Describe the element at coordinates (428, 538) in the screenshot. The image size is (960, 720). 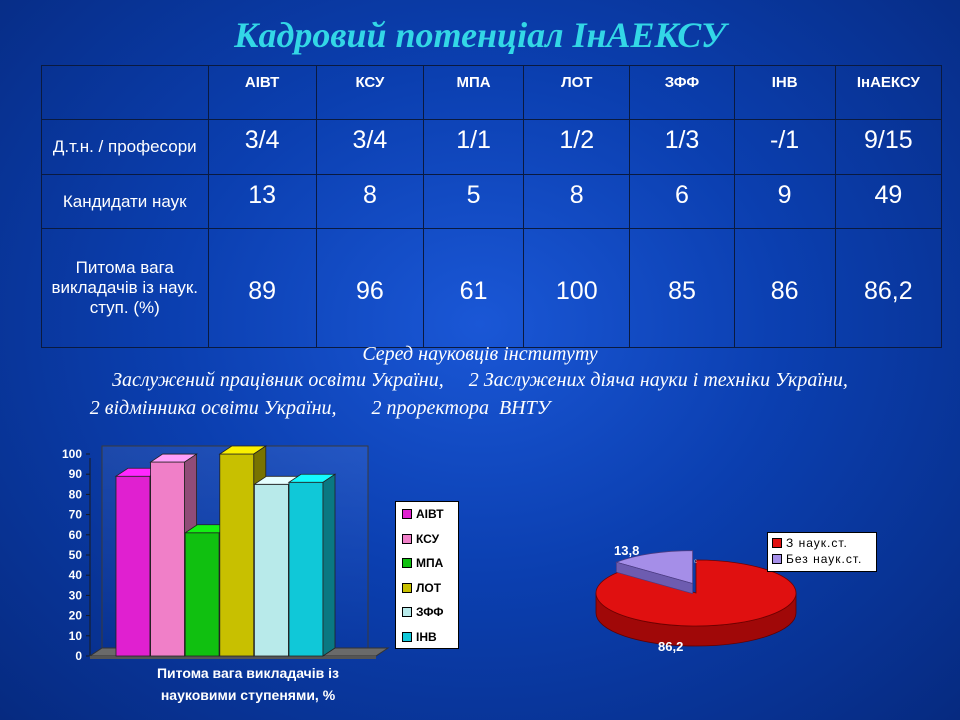
I see `legend-label: КСУ` at that location.